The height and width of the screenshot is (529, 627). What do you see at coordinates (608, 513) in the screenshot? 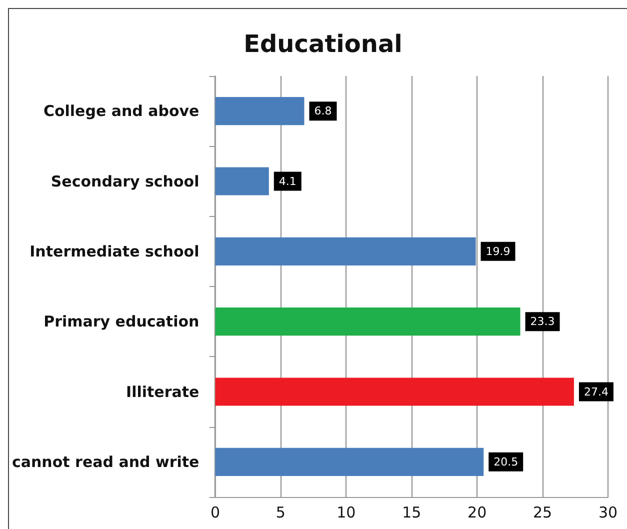
I see `x-tick-label: 30` at bounding box center [608, 513].